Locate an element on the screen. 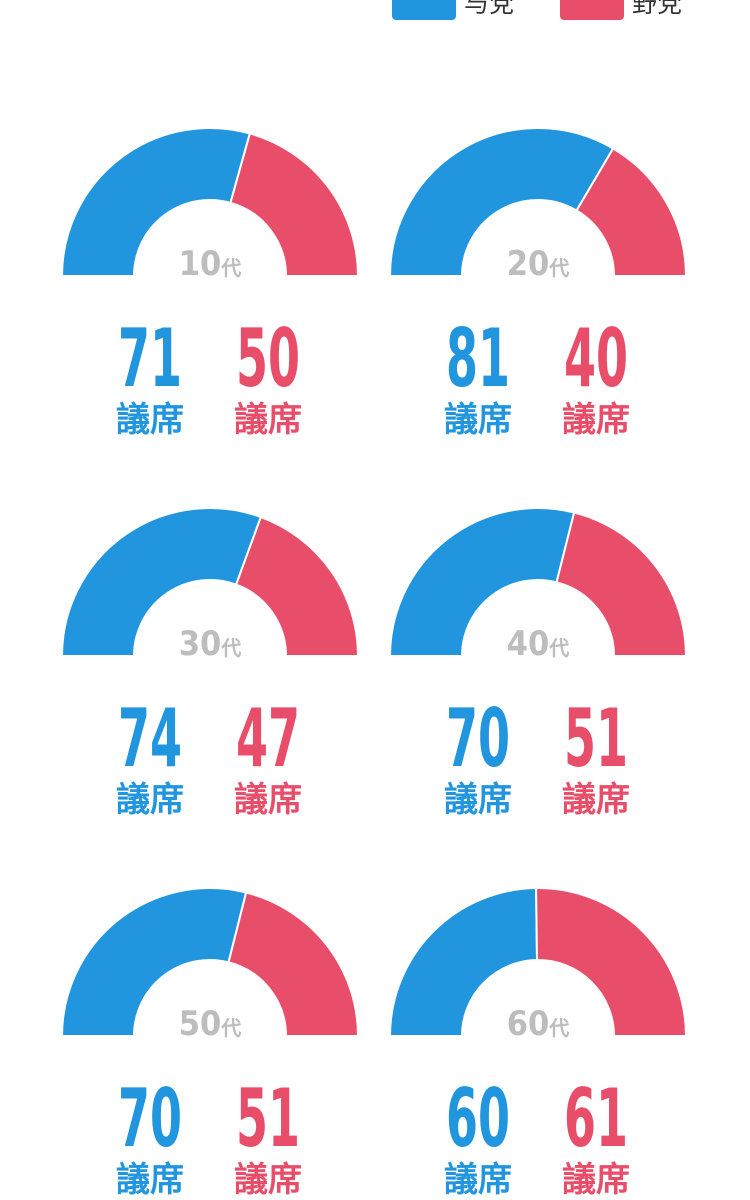  data-label-opposition-seats: 47 is located at coordinates (268, 738).